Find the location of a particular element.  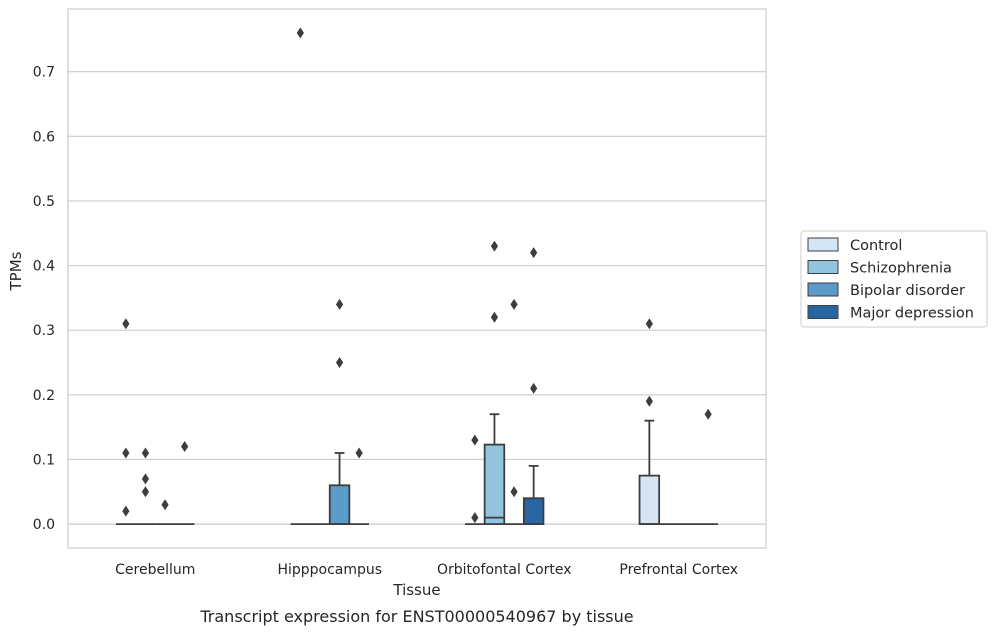

y-axis-title: TPMs is located at coordinates (16, 271).